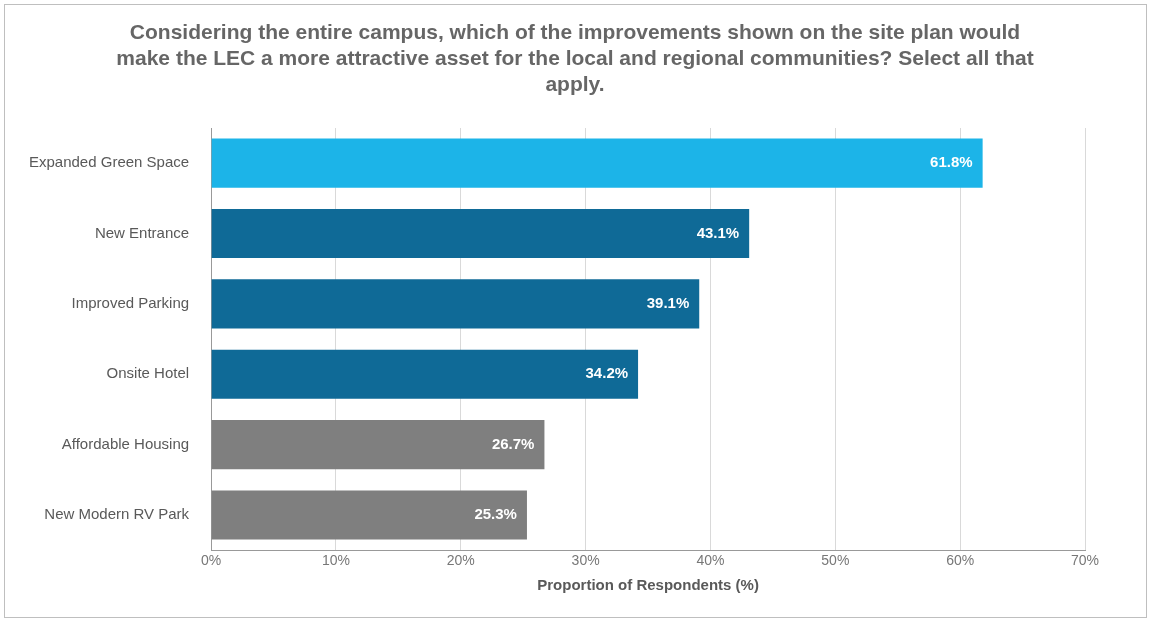  Describe the element at coordinates (668, 303) in the screenshot. I see `data-label: 39.1%` at that location.